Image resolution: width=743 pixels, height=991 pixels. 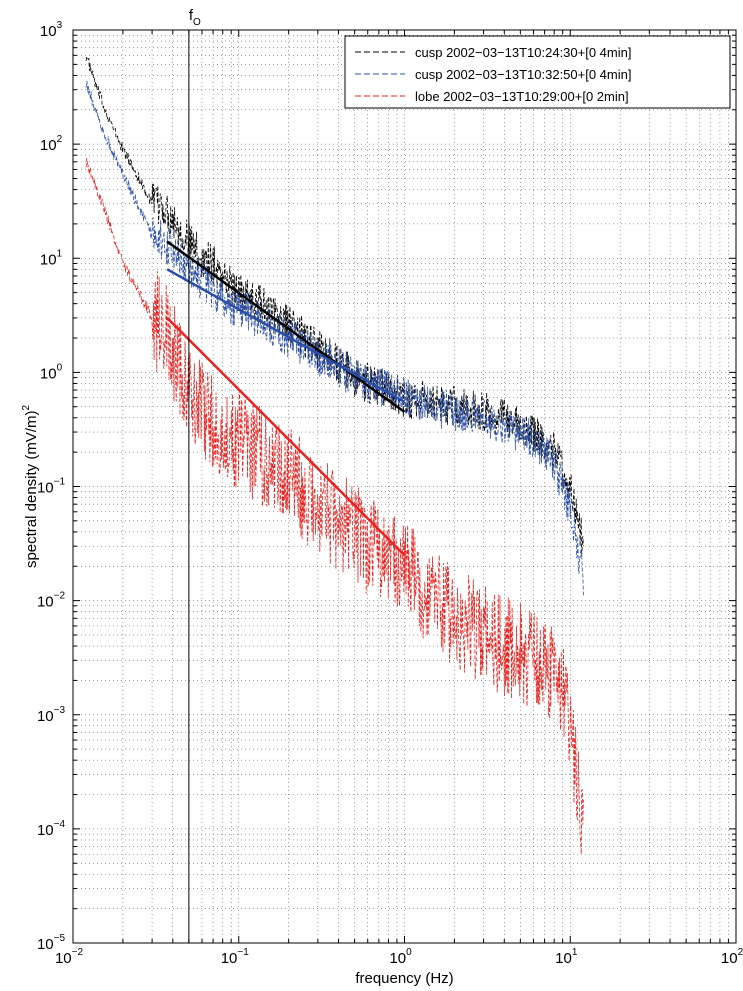 What do you see at coordinates (60, 139) in the screenshot?
I see `y-tick-label-exp: 2` at bounding box center [60, 139].